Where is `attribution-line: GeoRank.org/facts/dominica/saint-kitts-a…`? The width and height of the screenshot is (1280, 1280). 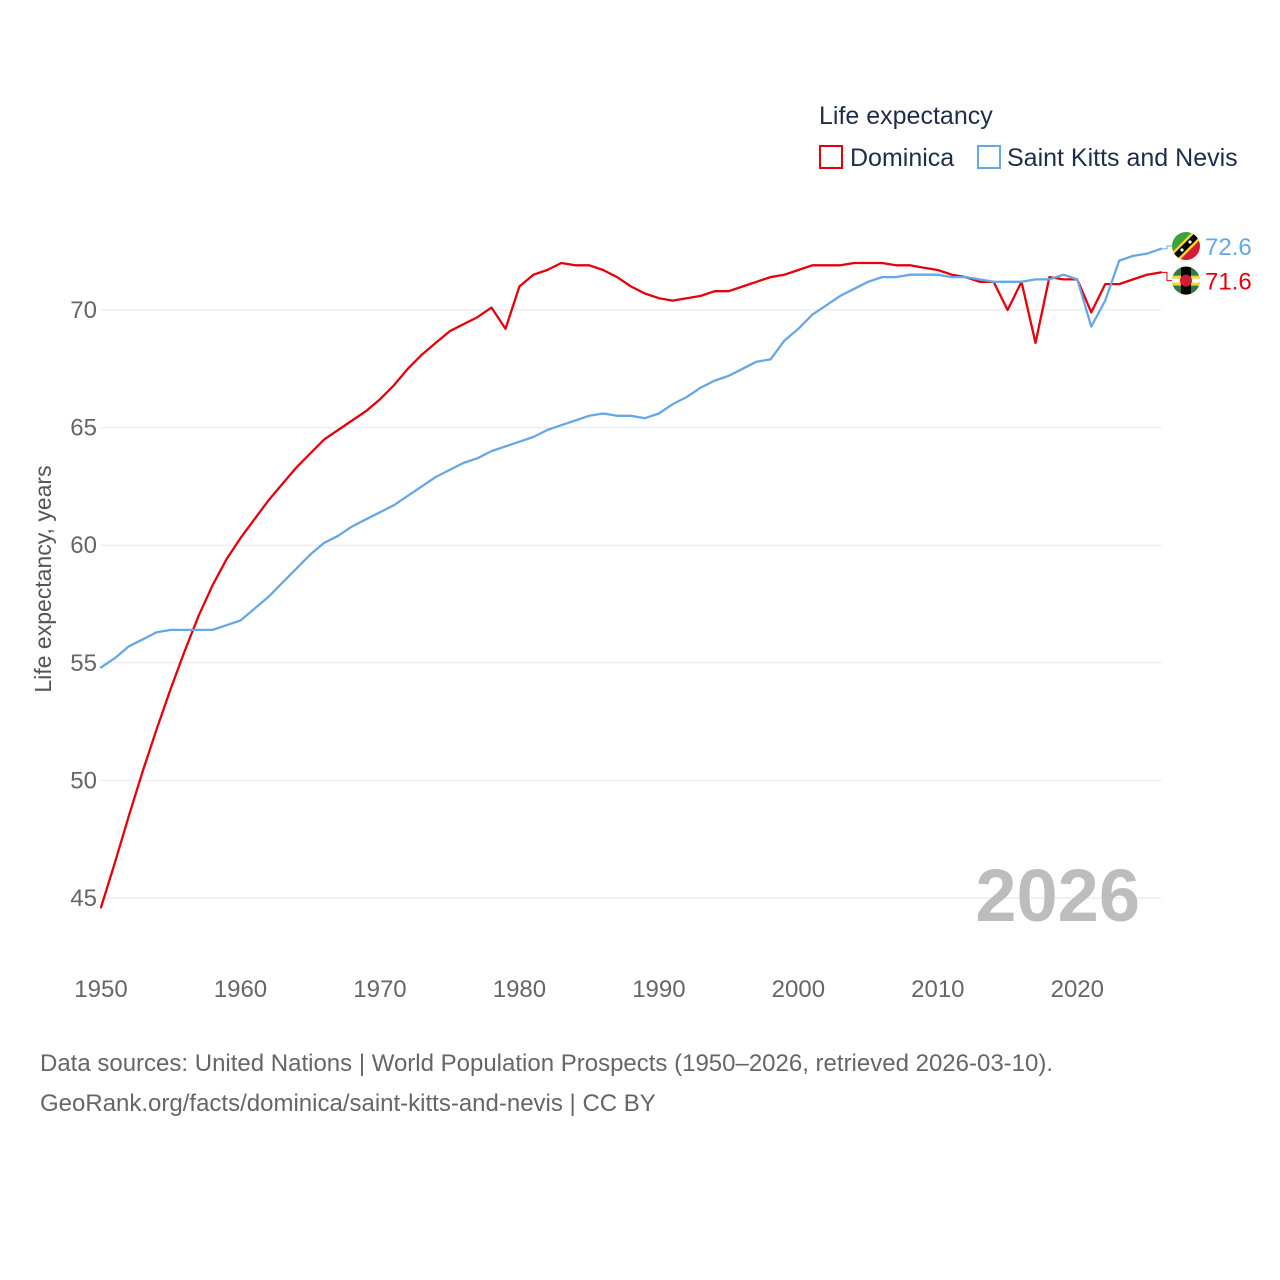
attribution-line: GeoRank.org/facts/dominica/saint-kitts-a… is located at coordinates (348, 1103).